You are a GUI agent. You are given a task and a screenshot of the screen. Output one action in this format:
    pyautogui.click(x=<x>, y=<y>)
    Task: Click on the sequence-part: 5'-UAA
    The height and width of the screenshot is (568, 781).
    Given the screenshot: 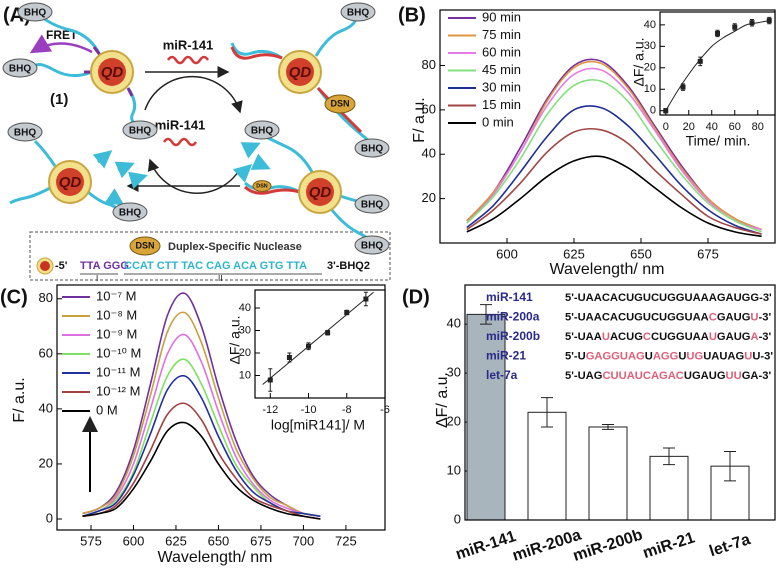 What is the action you would take?
    pyautogui.click(x=583, y=337)
    